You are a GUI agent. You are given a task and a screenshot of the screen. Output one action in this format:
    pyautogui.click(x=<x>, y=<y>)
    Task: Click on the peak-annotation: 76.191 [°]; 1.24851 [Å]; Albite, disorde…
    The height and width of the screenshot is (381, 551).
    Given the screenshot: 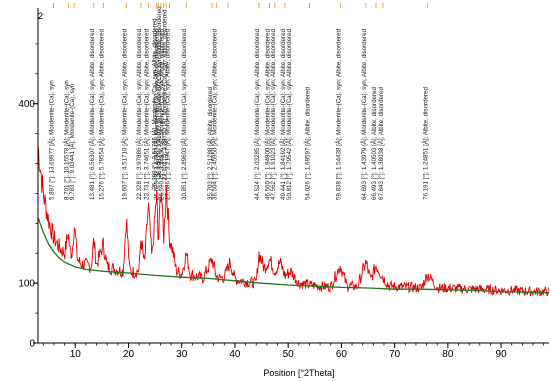 What is the action you would take?
    pyautogui.click(x=426, y=143)
    